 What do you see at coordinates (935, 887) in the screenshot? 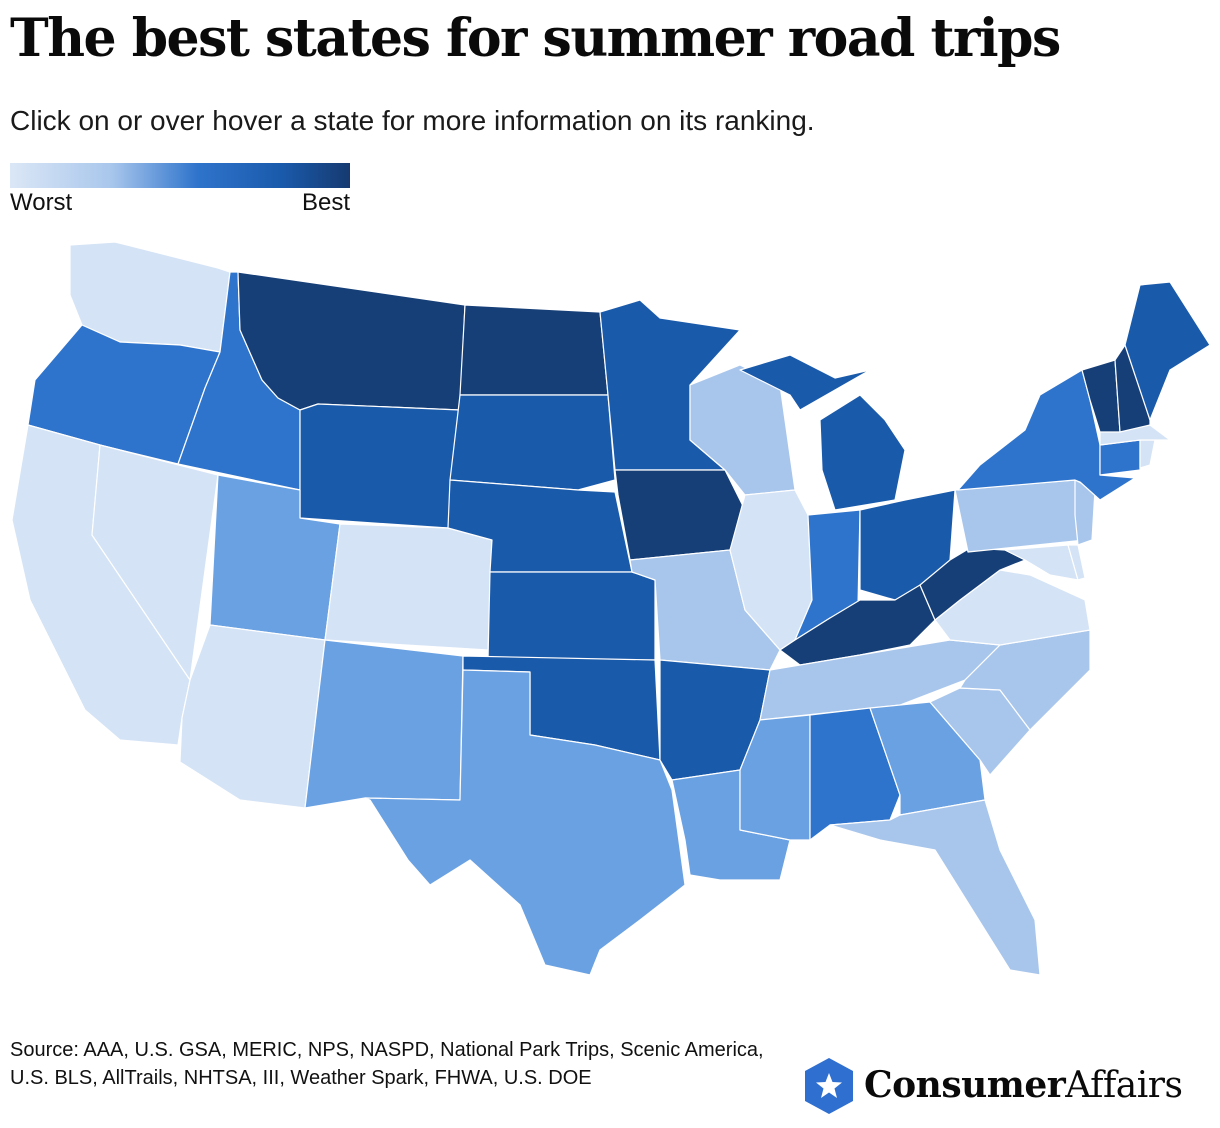
I see `state-florida: Florida` at bounding box center [935, 887].